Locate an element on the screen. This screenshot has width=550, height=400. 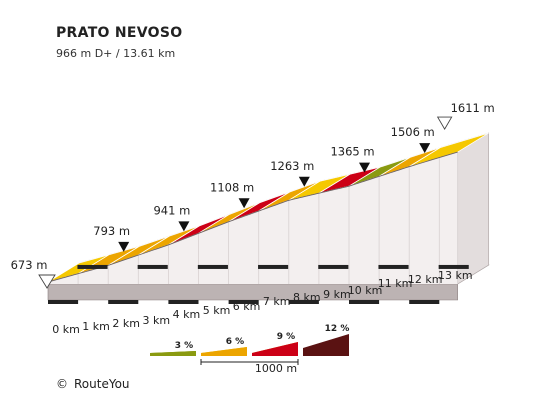
km-tick-label-1: 1 km is located at coordinates (96, 326).